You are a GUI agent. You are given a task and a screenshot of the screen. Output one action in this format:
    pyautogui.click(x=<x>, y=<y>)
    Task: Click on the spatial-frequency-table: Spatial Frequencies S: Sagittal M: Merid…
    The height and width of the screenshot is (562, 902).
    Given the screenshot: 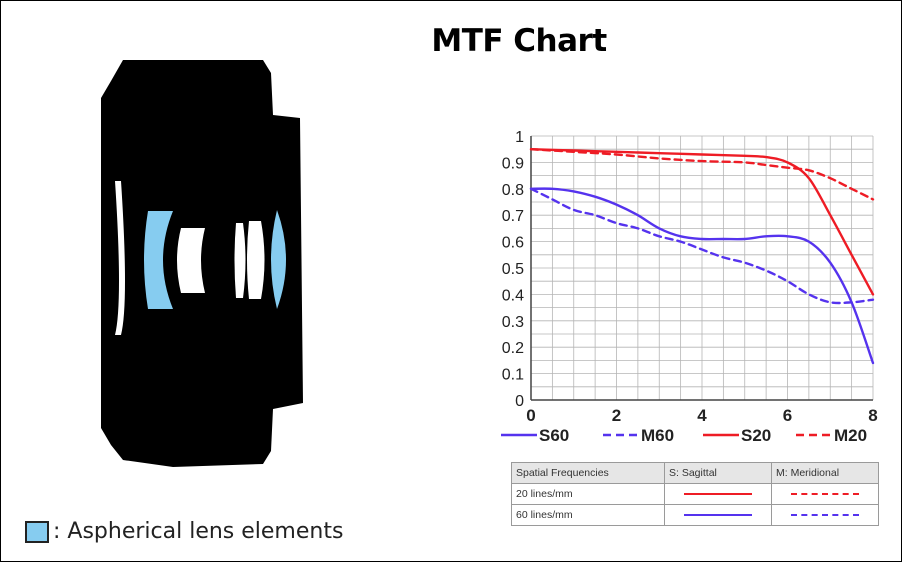 What is the action you would take?
    pyautogui.click(x=695, y=494)
    